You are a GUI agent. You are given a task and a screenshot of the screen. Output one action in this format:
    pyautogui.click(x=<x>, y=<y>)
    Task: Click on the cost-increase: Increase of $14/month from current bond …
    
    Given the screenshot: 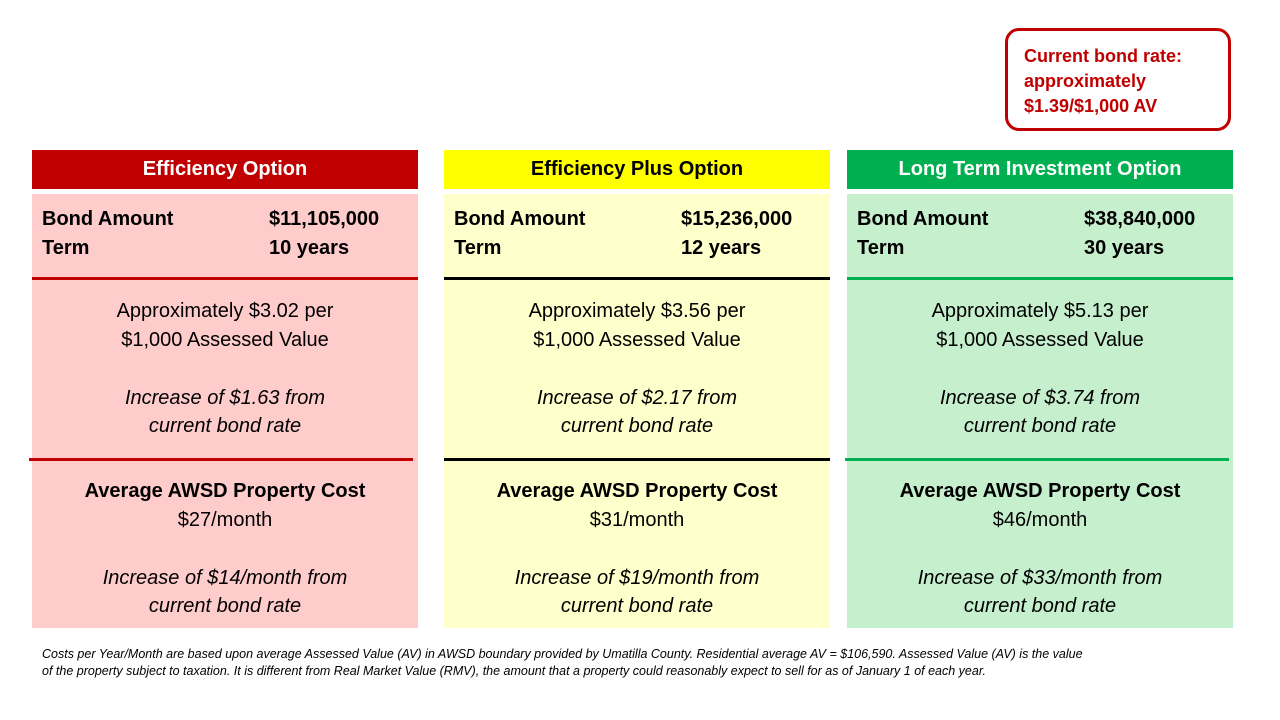 What is the action you would take?
    pyautogui.click(x=225, y=592)
    